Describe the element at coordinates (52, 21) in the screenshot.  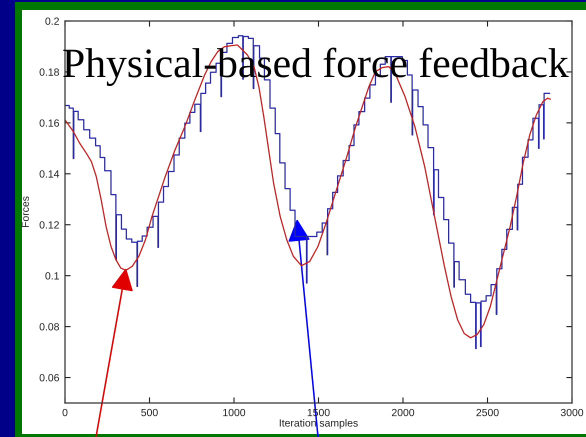
I see `y-tick-label: 0.2` at that location.